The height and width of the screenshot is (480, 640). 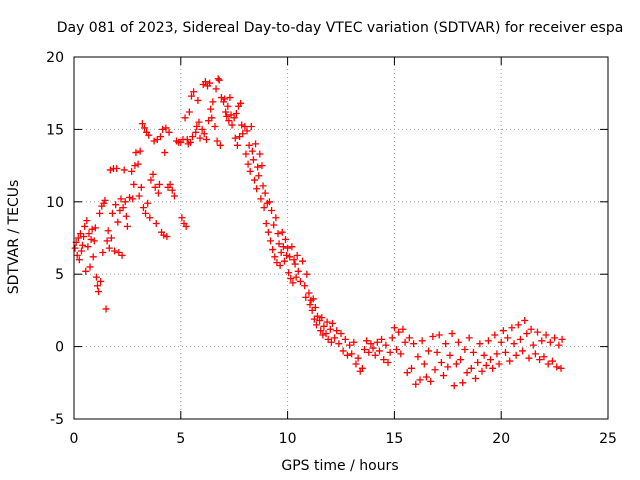 What do you see at coordinates (608, 439) in the screenshot?
I see `x-tick-label: 25` at bounding box center [608, 439].